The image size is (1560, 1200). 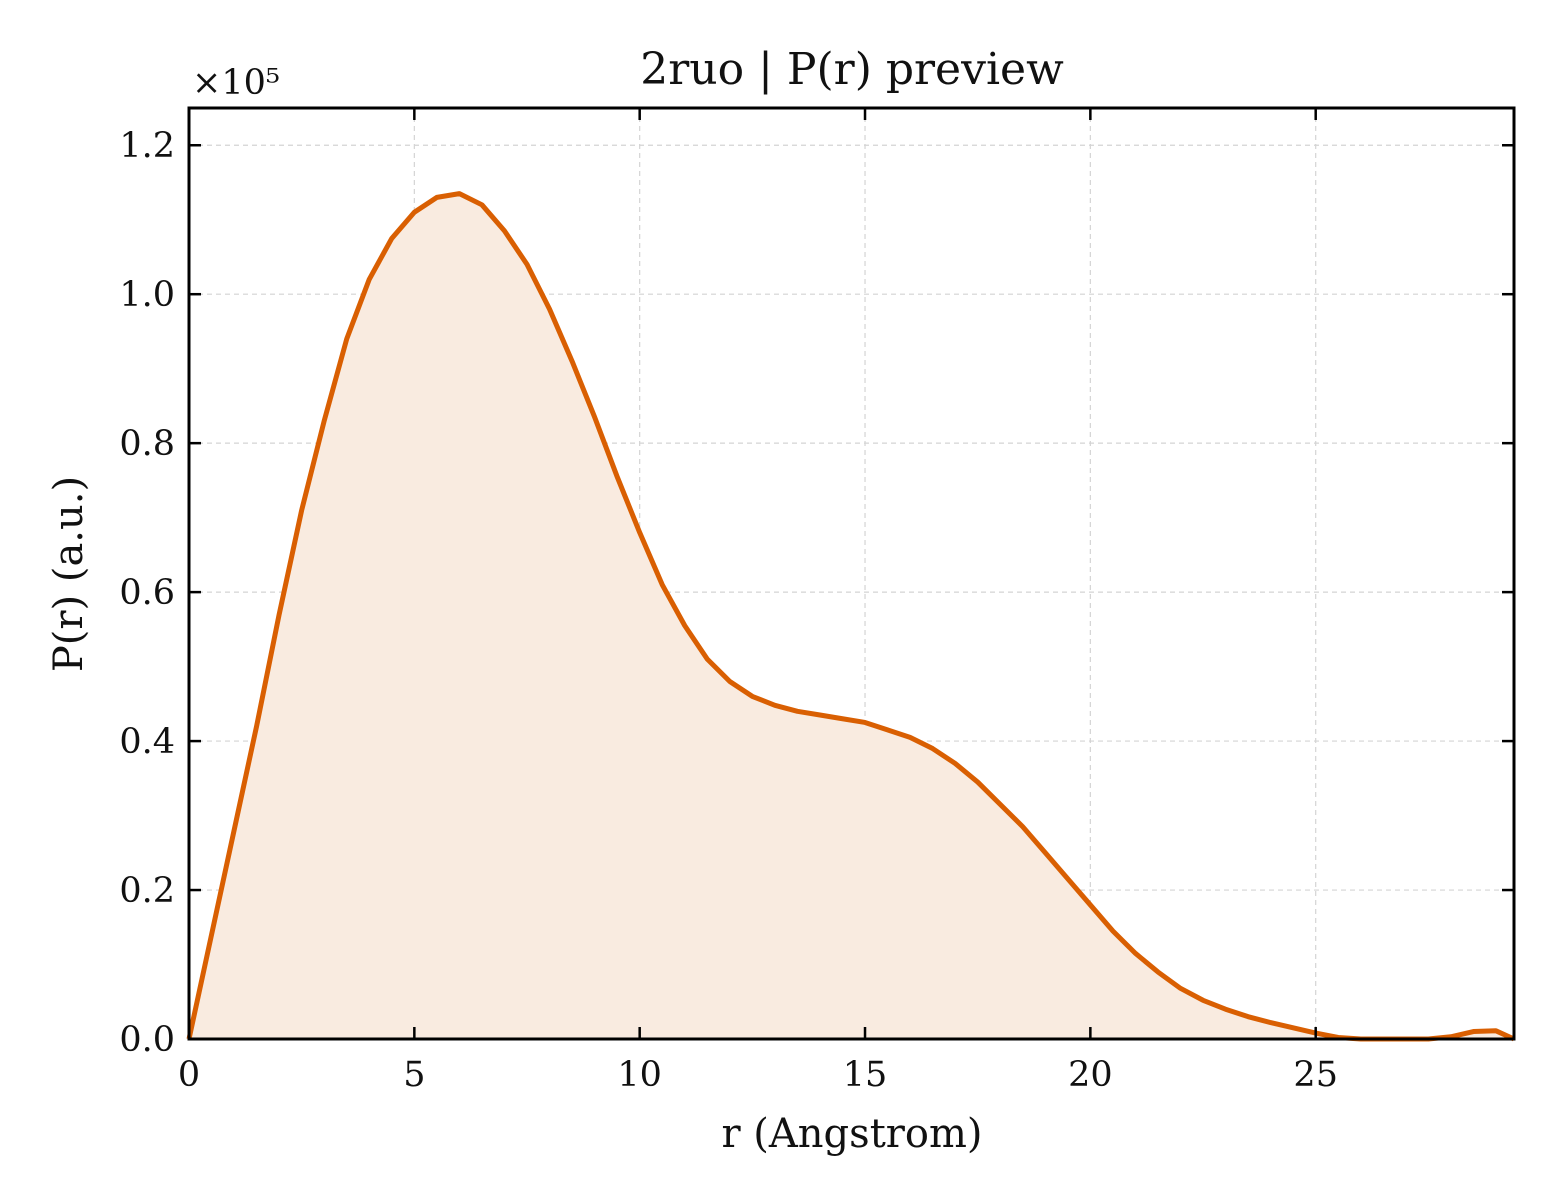 I want to click on y-tick-label: 0.6, so click(x=147, y=593).